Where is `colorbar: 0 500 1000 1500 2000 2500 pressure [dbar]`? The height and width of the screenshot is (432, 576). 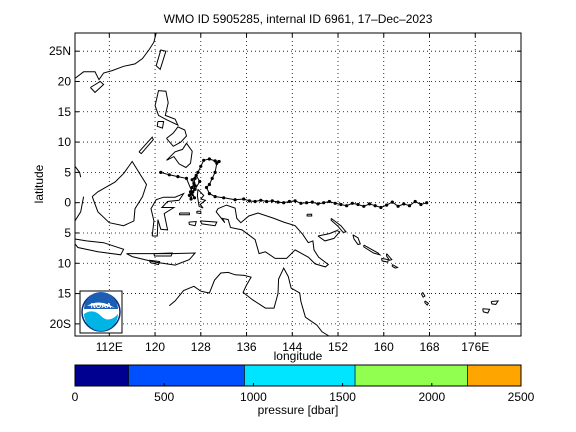 colorbar: 0 500 1000 1500 2000 2500 pressure [dbar] is located at coordinates (303, 390).